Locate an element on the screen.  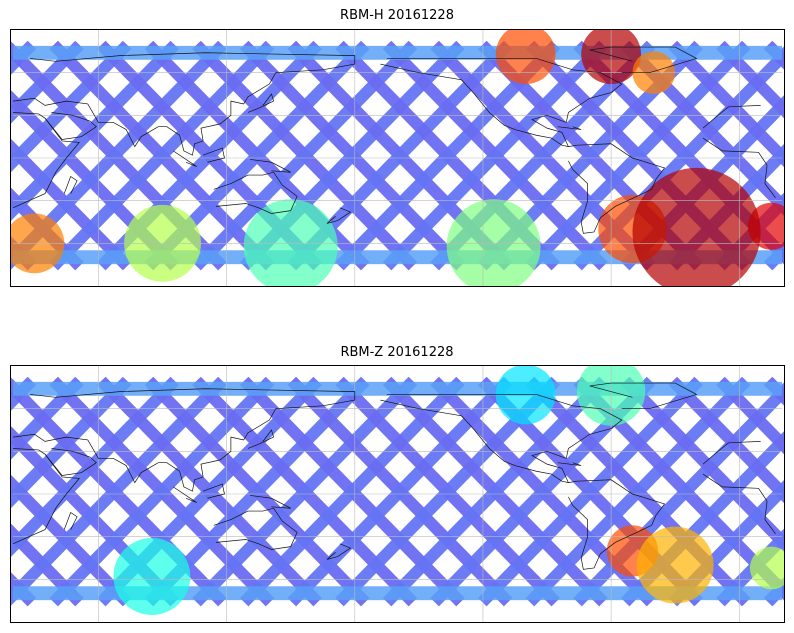
rbm-z-coast-madagascar is located at coordinates (70, 520).